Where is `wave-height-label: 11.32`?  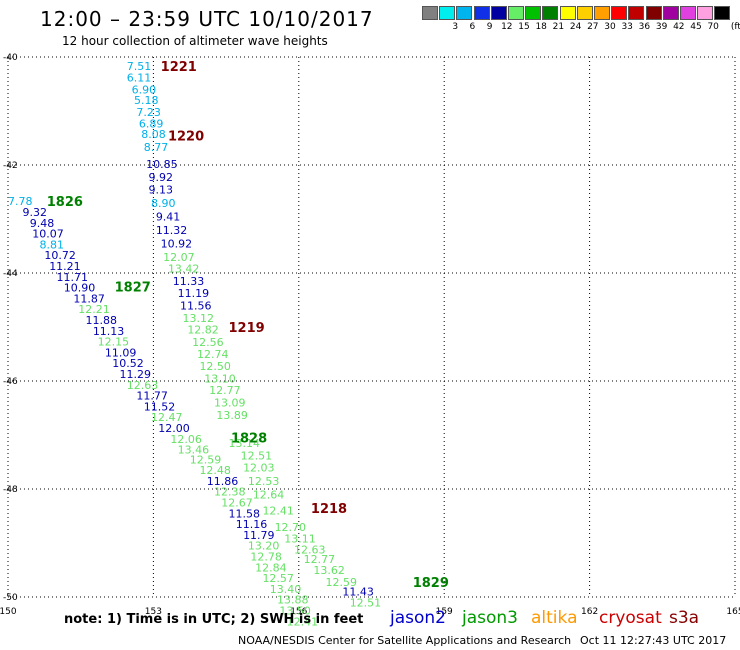
wave-height-label: 11.32 is located at coordinates (172, 230).